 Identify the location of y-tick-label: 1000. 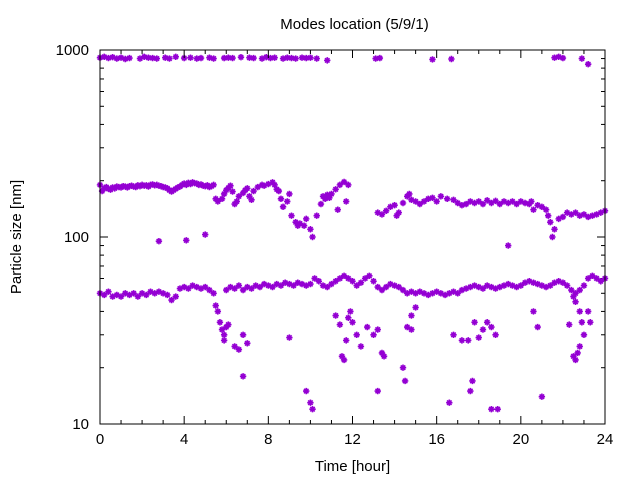
(72, 50).